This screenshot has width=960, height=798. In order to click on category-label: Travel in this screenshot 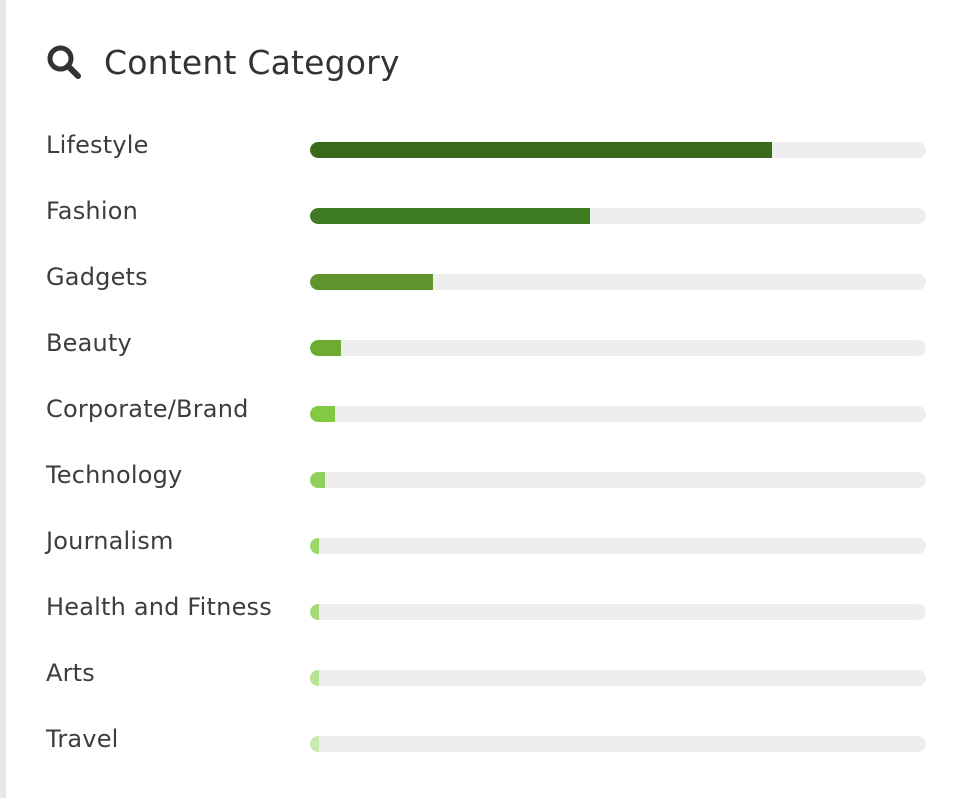, I will do `click(82, 739)`.